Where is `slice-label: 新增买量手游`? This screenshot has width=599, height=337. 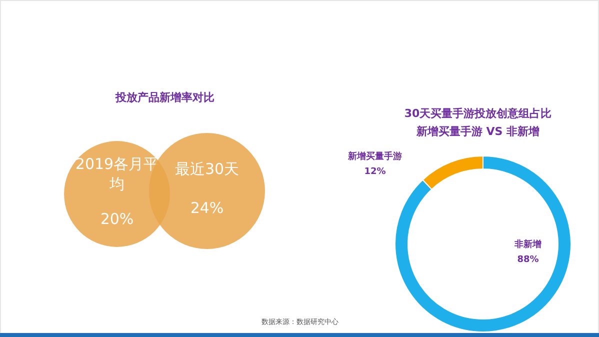 slice-label: 新增买量手游 is located at coordinates (374, 156).